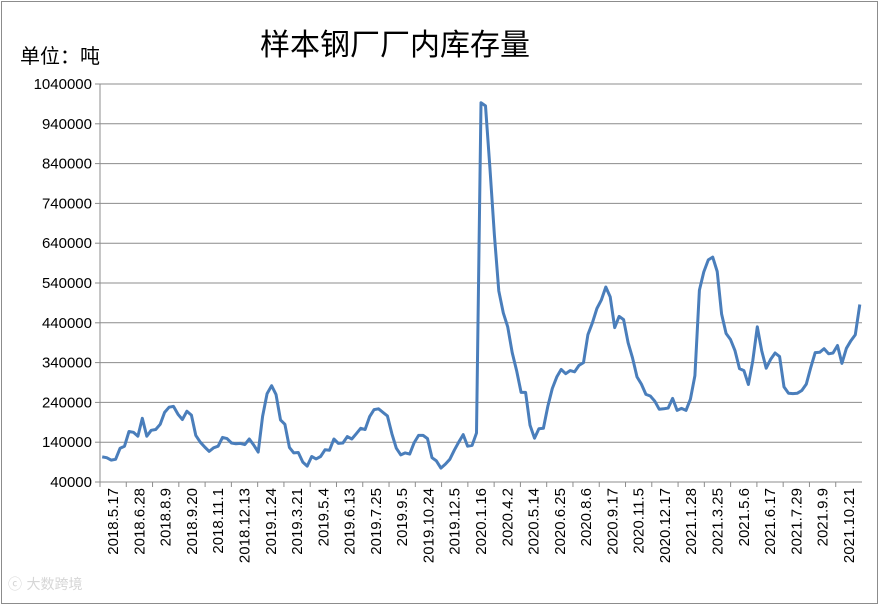 Image resolution: width=881 pixels, height=607 pixels. Describe the element at coordinates (67, 283) in the screenshot. I see `y-tick-label: 540000` at that location.